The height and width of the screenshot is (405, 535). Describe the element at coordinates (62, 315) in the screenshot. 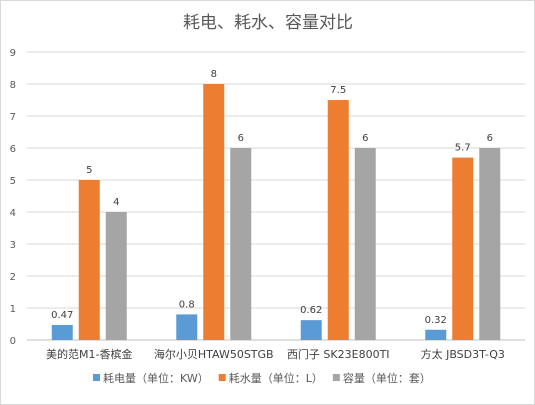

I see `data-label-0-0: 0.47` at that location.